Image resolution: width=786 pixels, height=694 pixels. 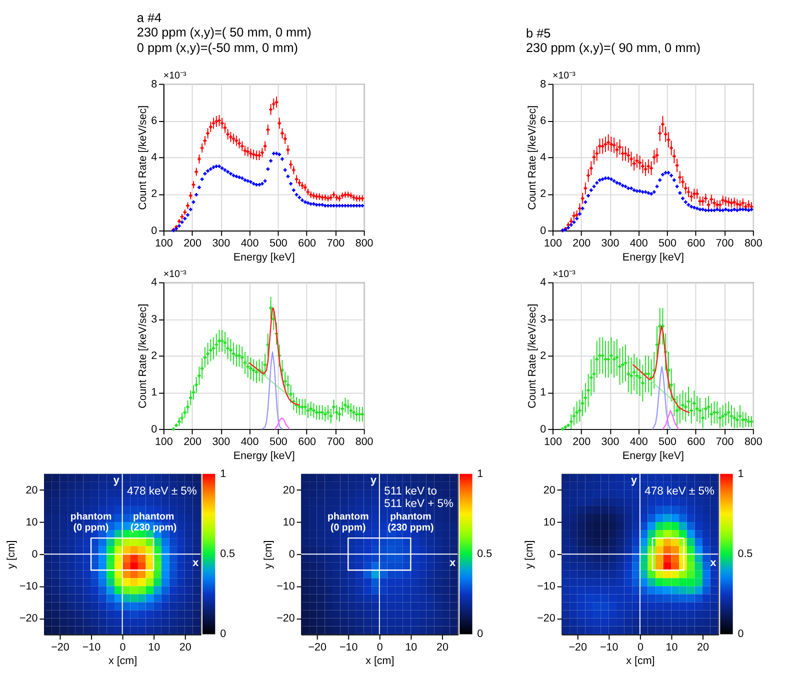 What do you see at coordinates (419, 497) in the screenshot?
I see `annotation: 511 keV to 511 keV + 5%` at bounding box center [419, 497].